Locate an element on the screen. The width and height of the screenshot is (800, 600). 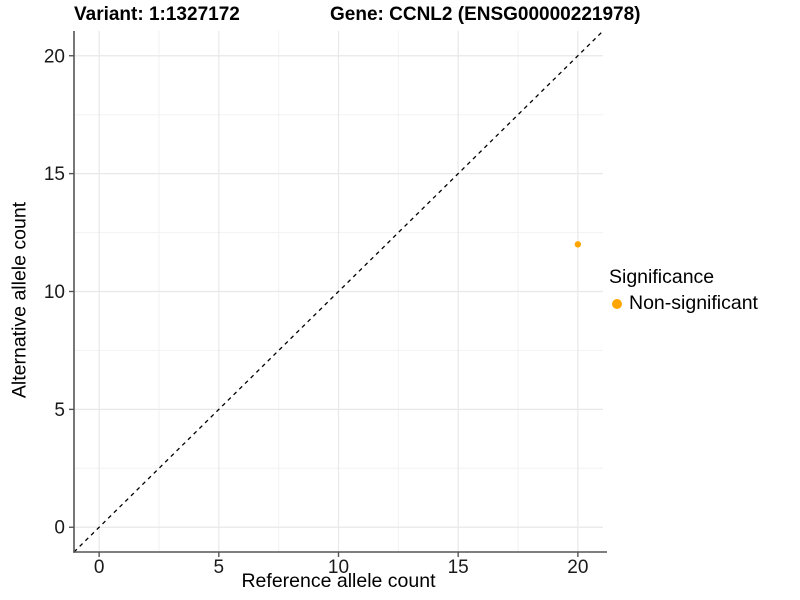
data-point is located at coordinates (578, 244).